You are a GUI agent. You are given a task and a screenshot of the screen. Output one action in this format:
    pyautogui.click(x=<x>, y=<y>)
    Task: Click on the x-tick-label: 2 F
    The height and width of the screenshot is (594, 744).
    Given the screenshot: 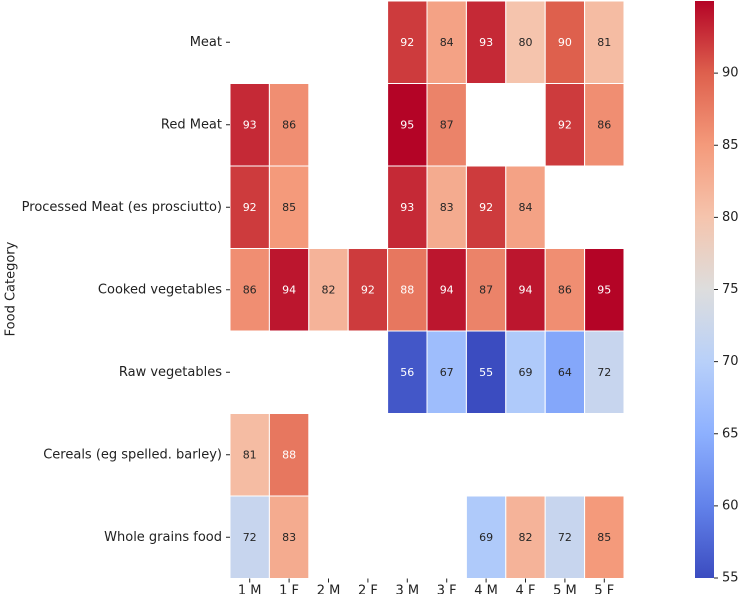 What is the action you would take?
    pyautogui.click(x=368, y=589)
    